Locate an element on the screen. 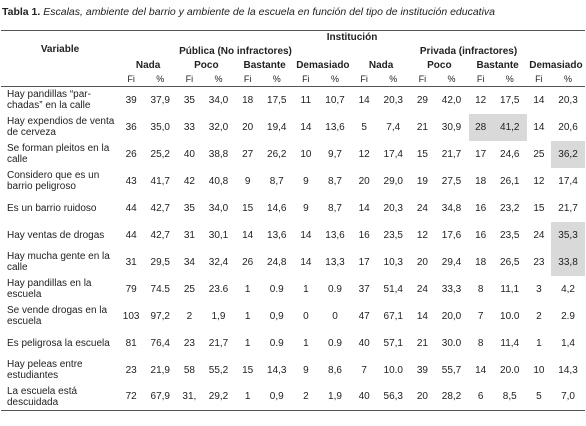  cell: 30,9 is located at coordinates (451, 127).